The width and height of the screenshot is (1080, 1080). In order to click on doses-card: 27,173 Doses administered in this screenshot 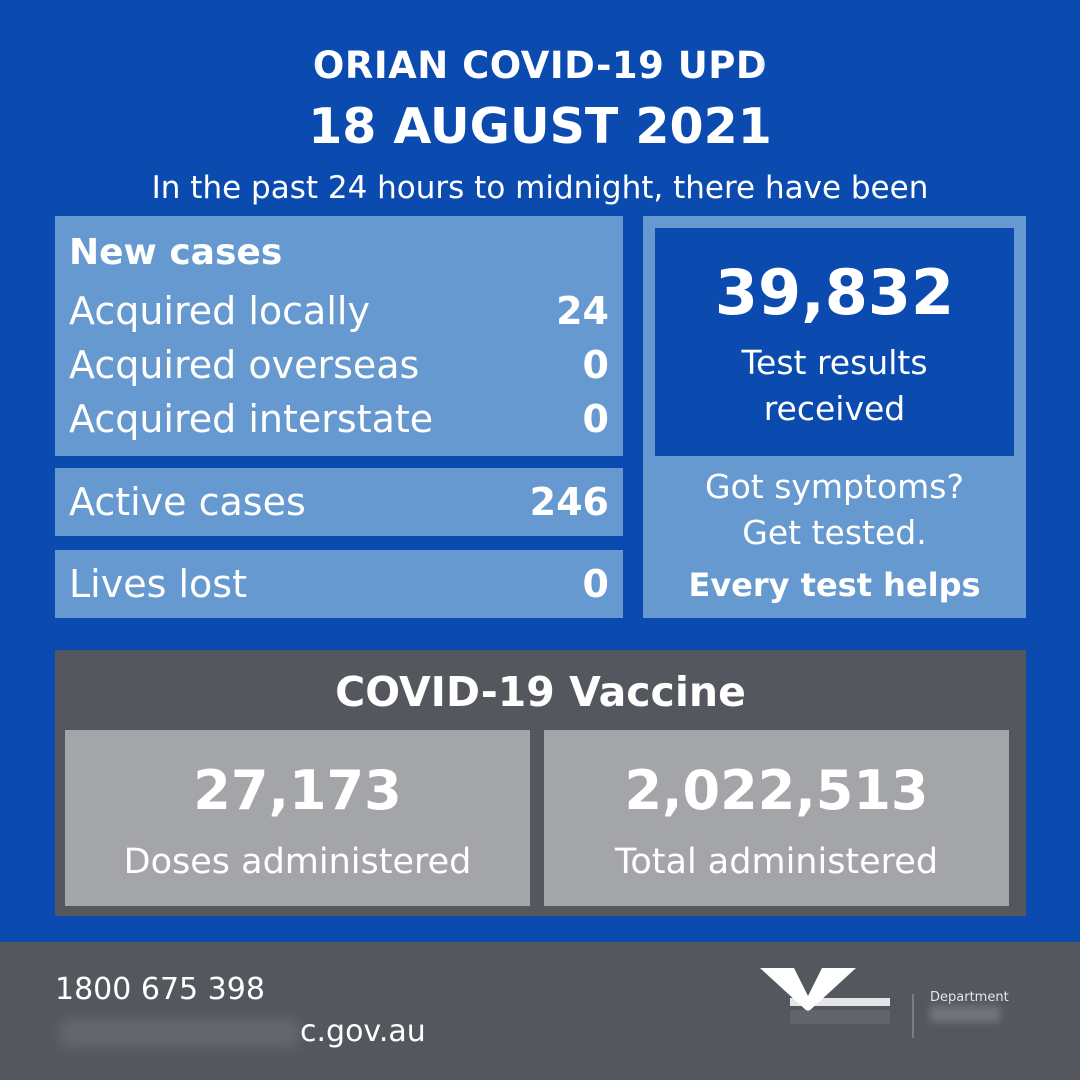, I will do `click(297, 818)`.